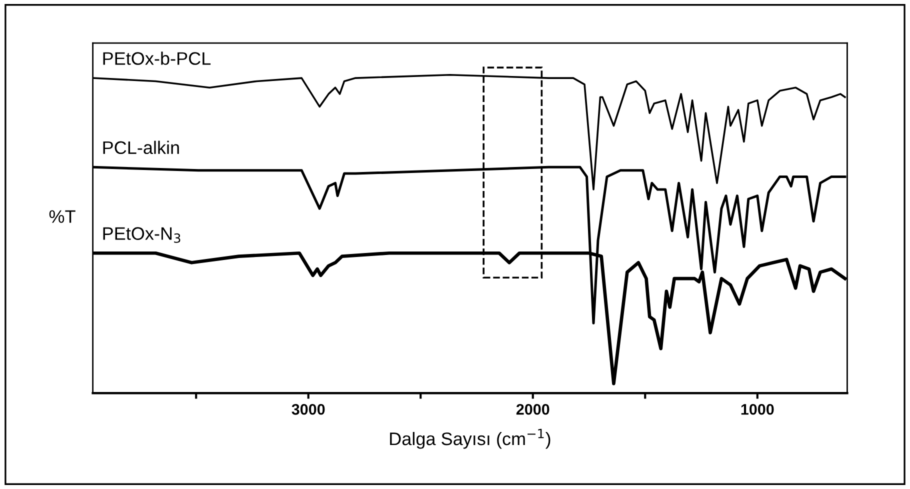 This screenshot has height=489, width=910. I want to click on x-axis-title: Dalga Sayısı (cm$^{−1}$), so click(470, 438).